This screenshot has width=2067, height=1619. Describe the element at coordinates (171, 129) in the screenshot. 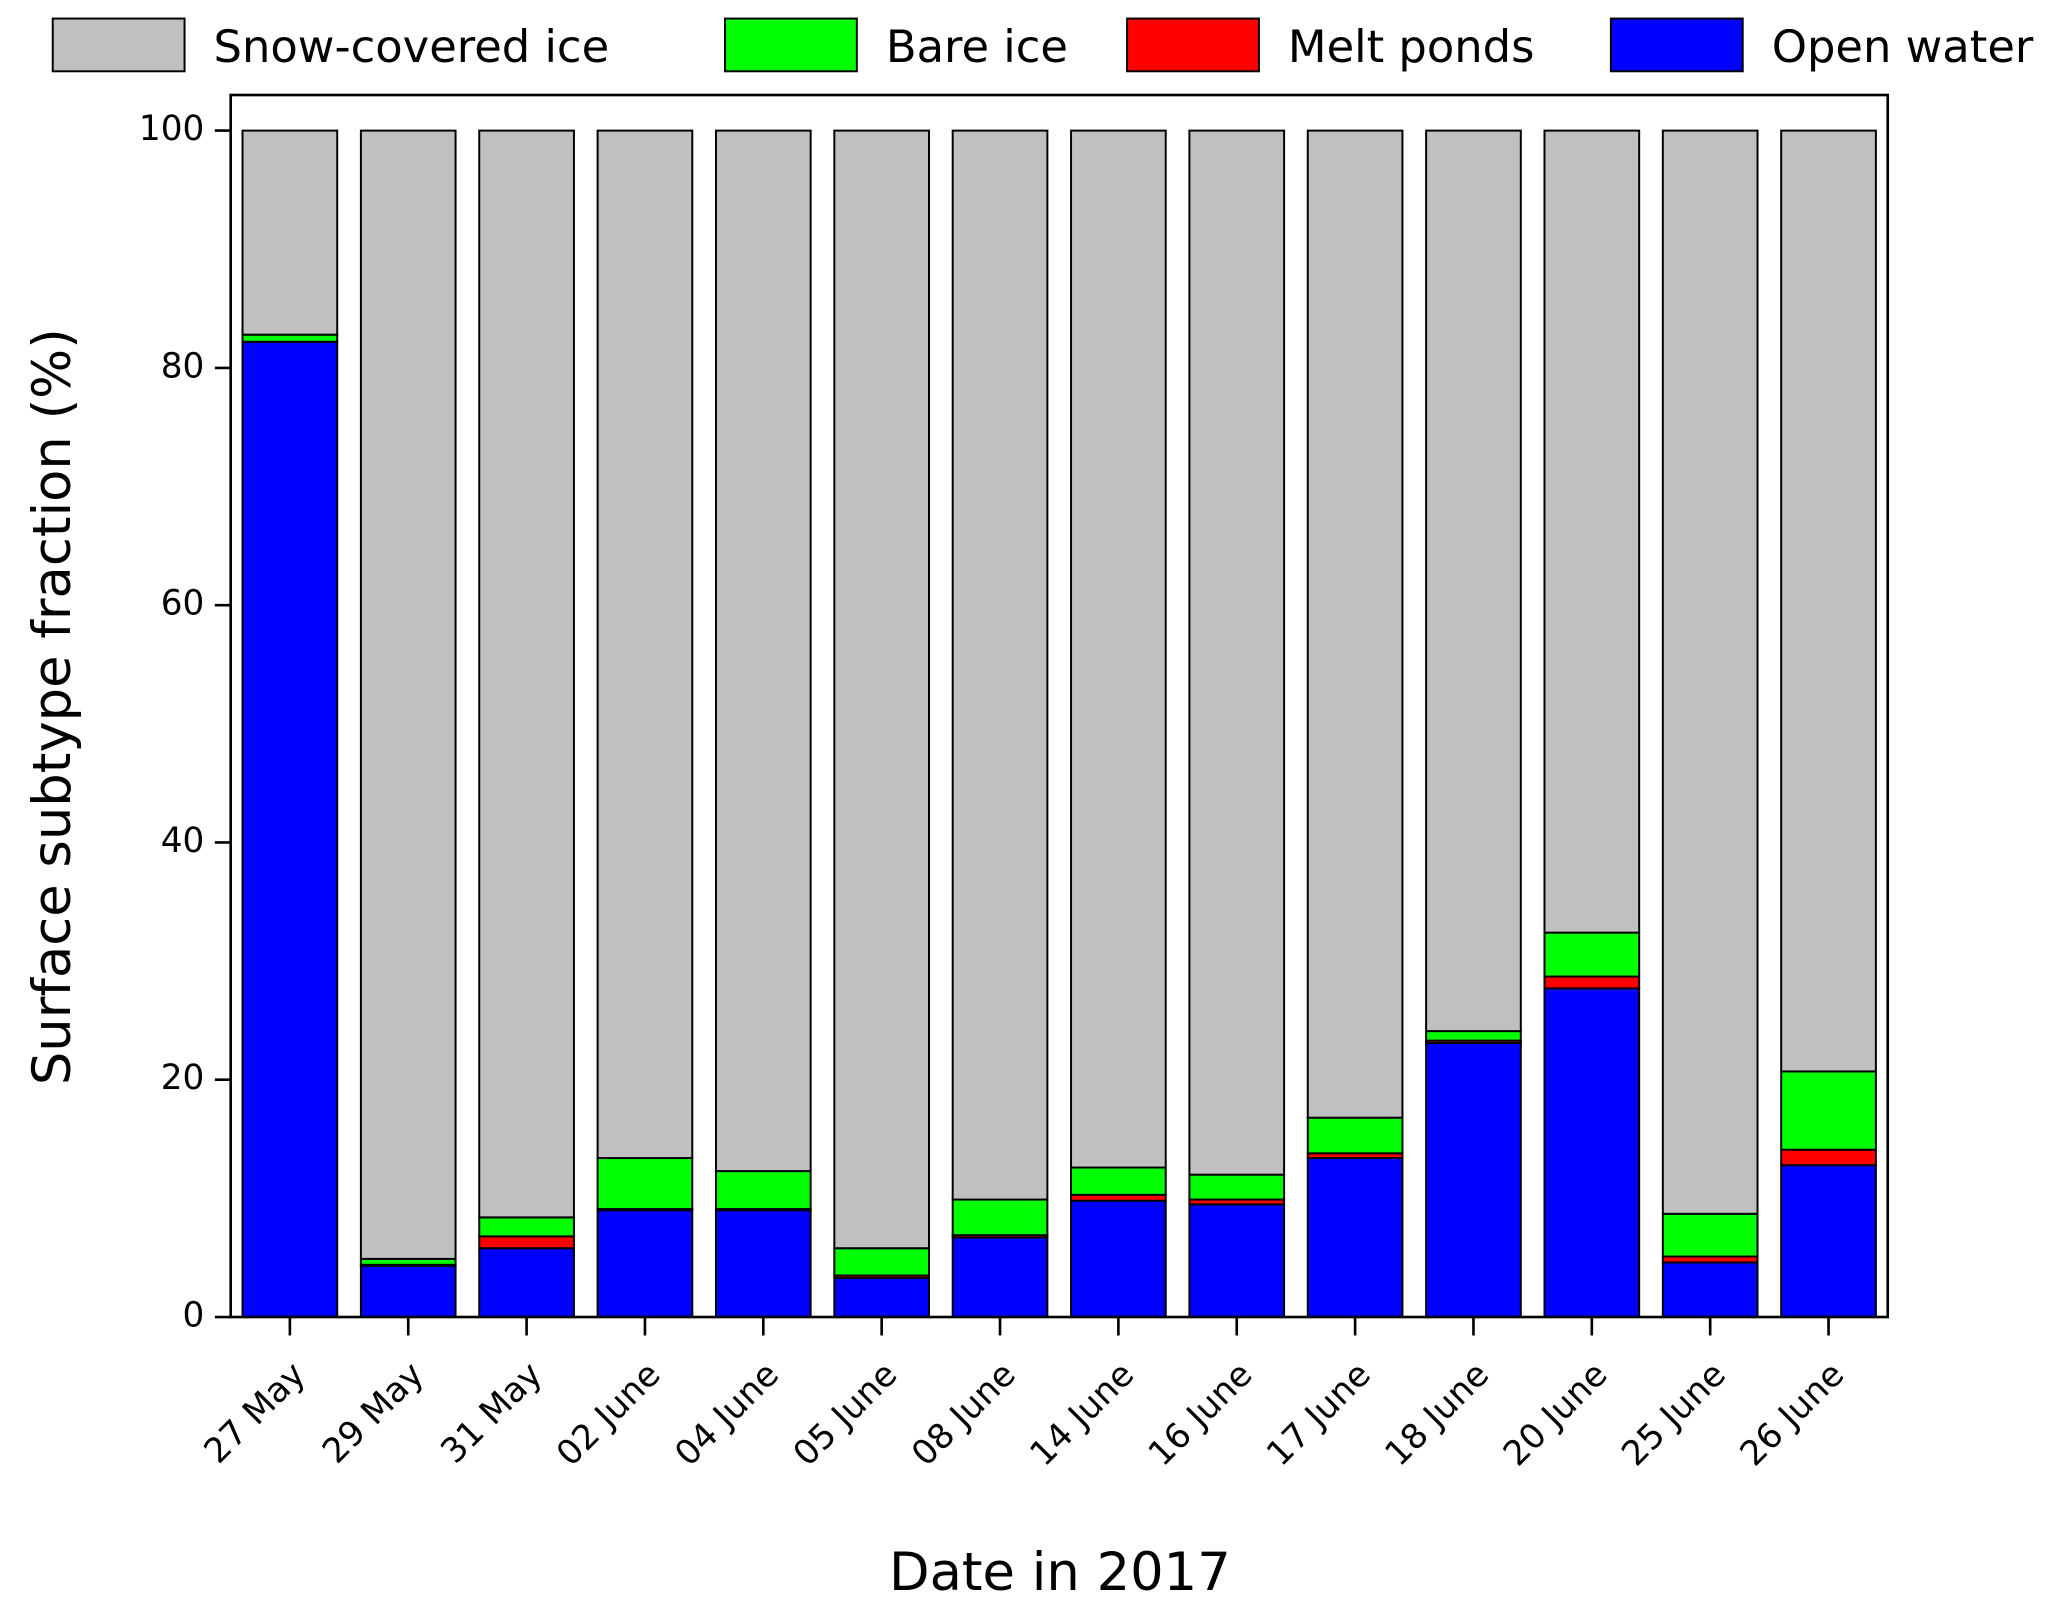

I see `y-tick-label: 100` at that location.